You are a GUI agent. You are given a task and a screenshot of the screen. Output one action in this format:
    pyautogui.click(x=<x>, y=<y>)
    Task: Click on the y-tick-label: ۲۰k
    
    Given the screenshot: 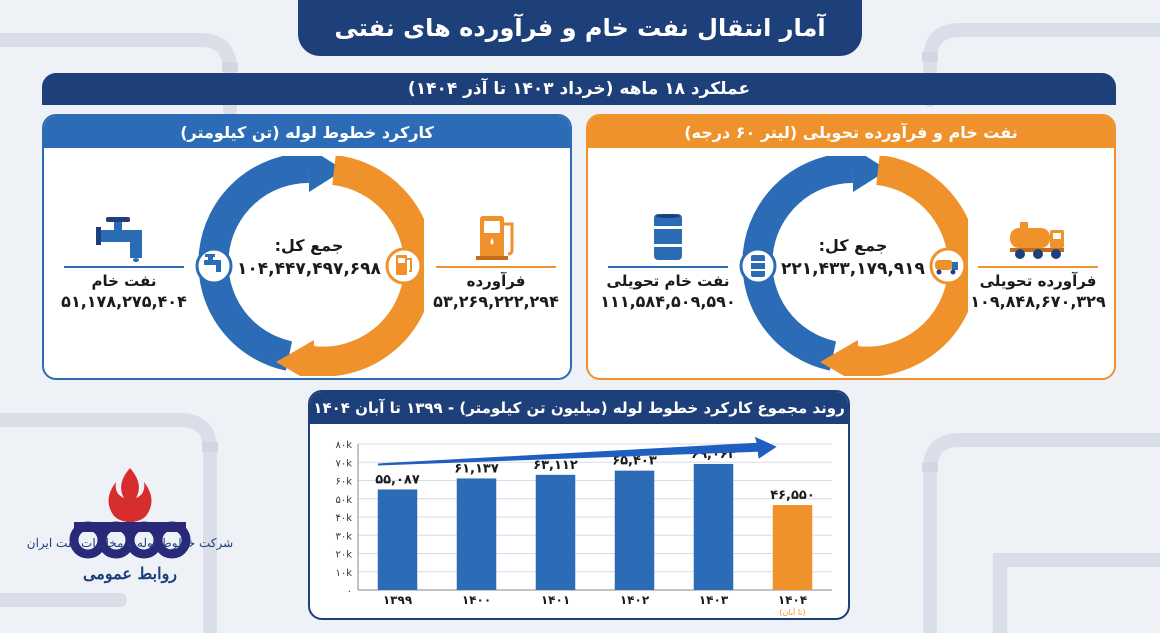 What is the action you would take?
    pyautogui.click(x=343, y=555)
    